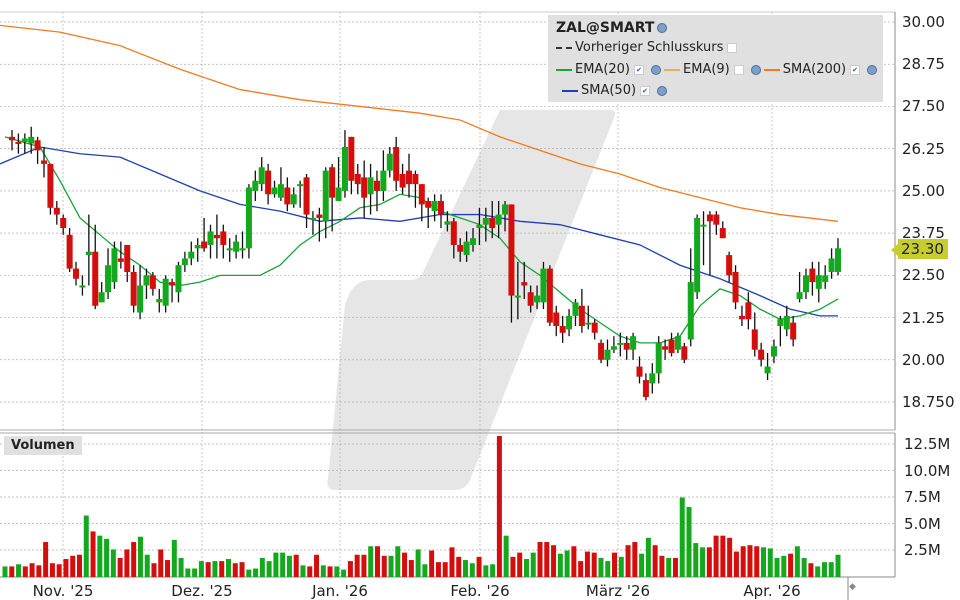 This screenshot has width=960, height=600. Describe the element at coordinates (923, 106) in the screenshot. I see `price-tick-label: 27.50` at that location.